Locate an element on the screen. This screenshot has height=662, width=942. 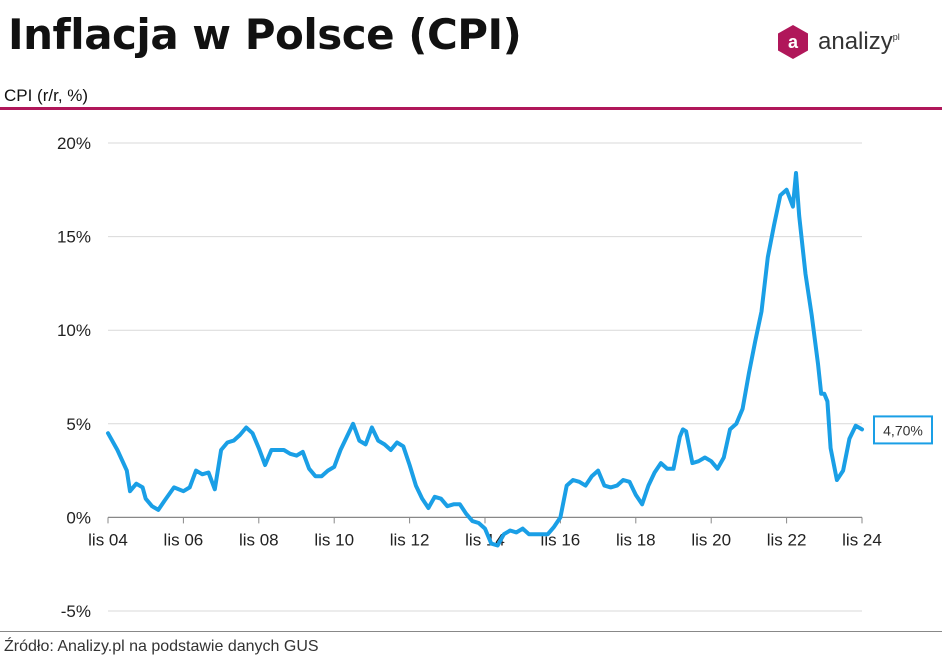
last-value-box is located at coordinates (903, 430).